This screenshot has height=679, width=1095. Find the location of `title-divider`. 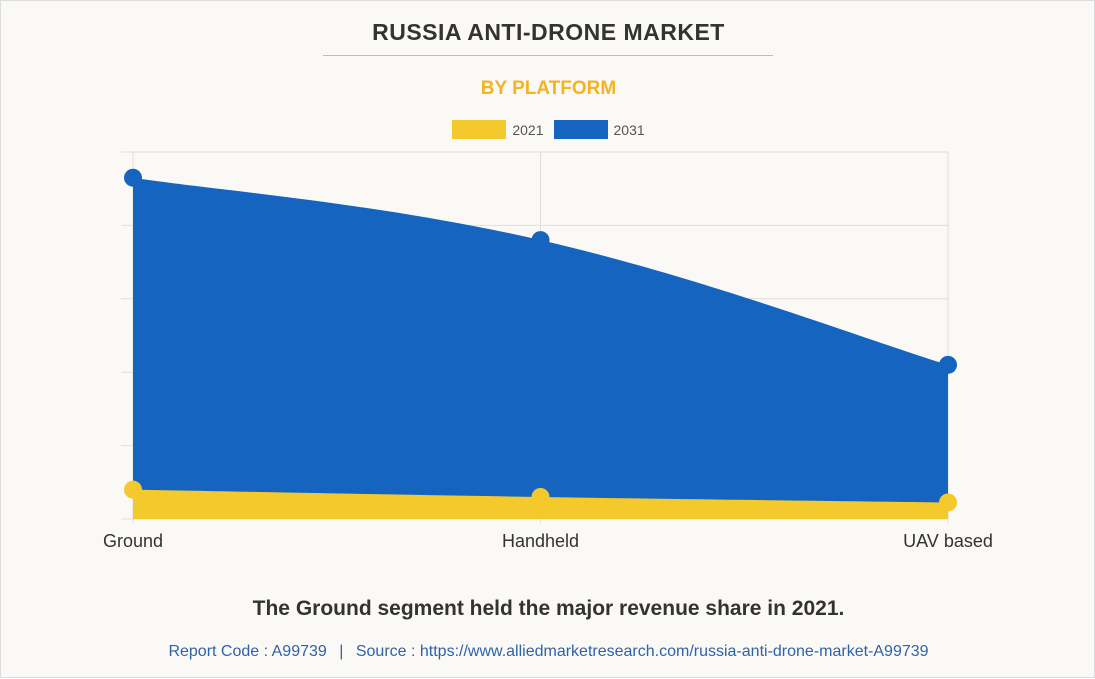

title-divider is located at coordinates (548, 55).